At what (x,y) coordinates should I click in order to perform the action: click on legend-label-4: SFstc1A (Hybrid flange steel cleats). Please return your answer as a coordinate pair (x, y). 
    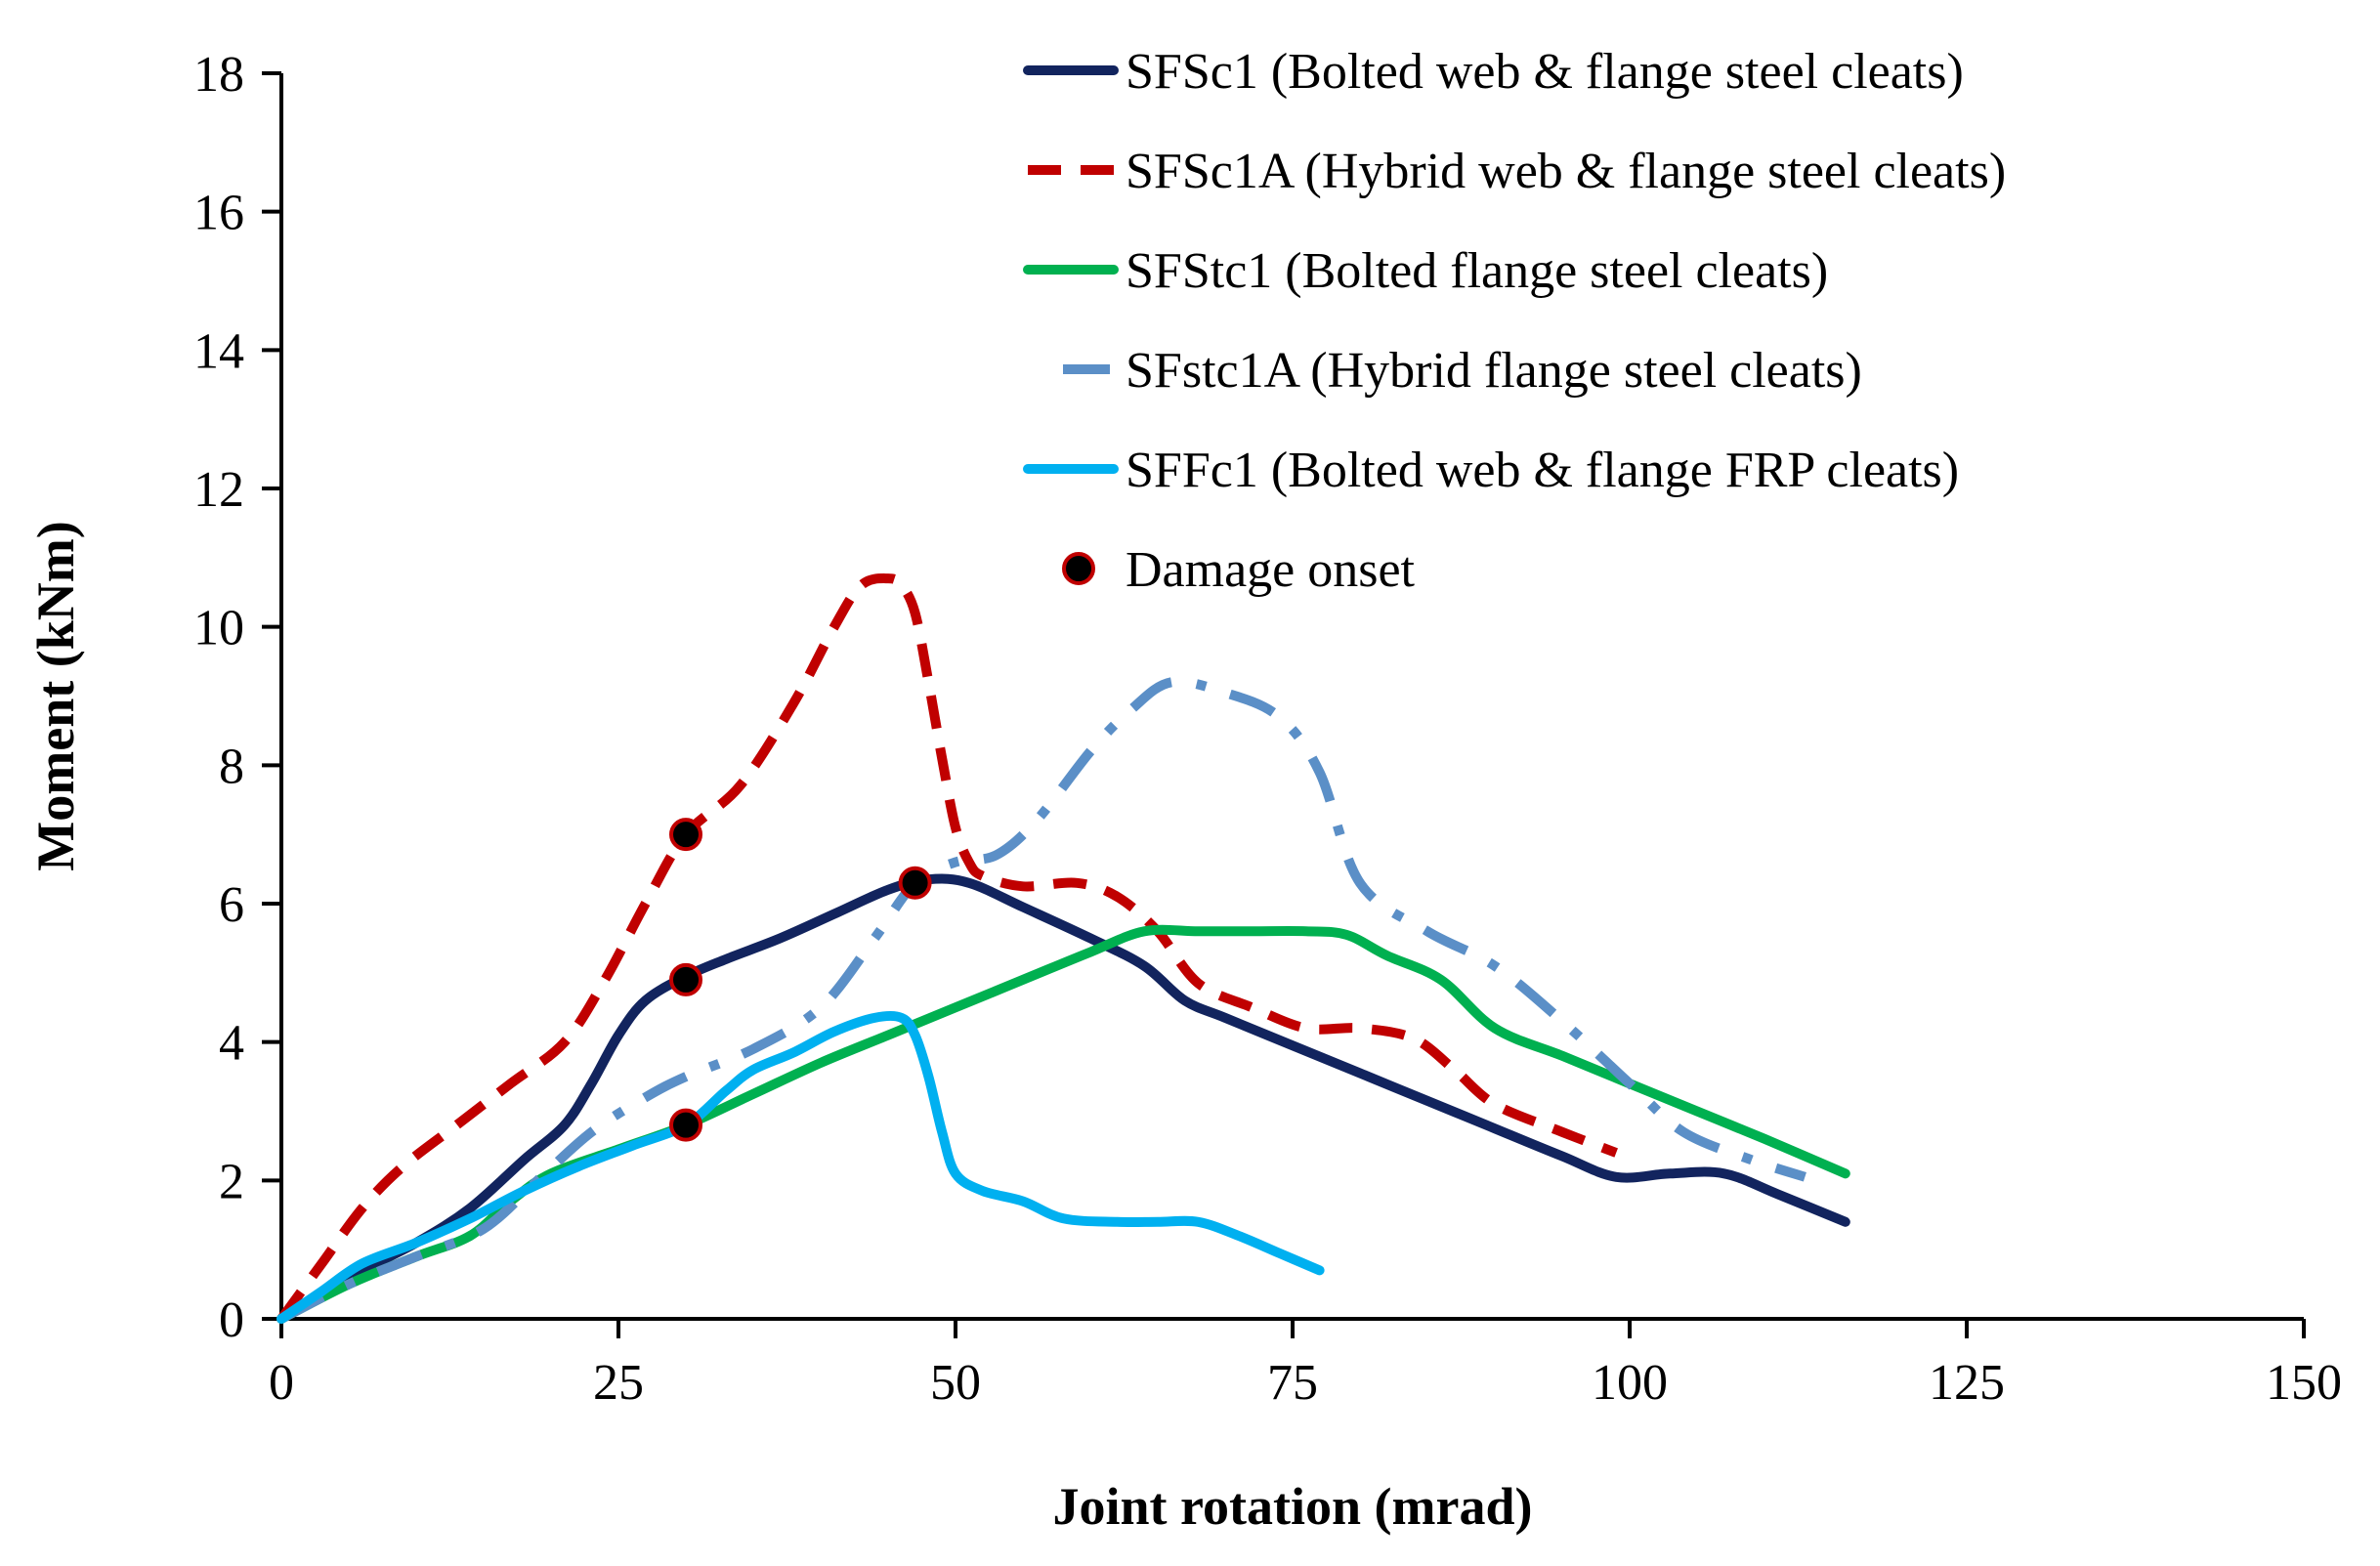
    Looking at the image, I should click on (1494, 371).